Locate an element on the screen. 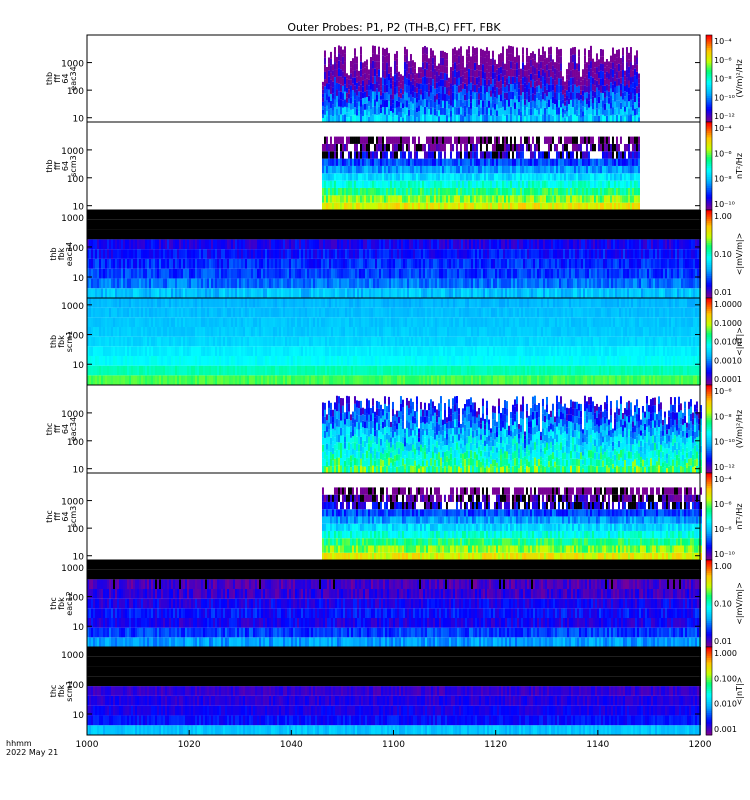  colorbar-tick-label: 0.0100 is located at coordinates (728, 342).